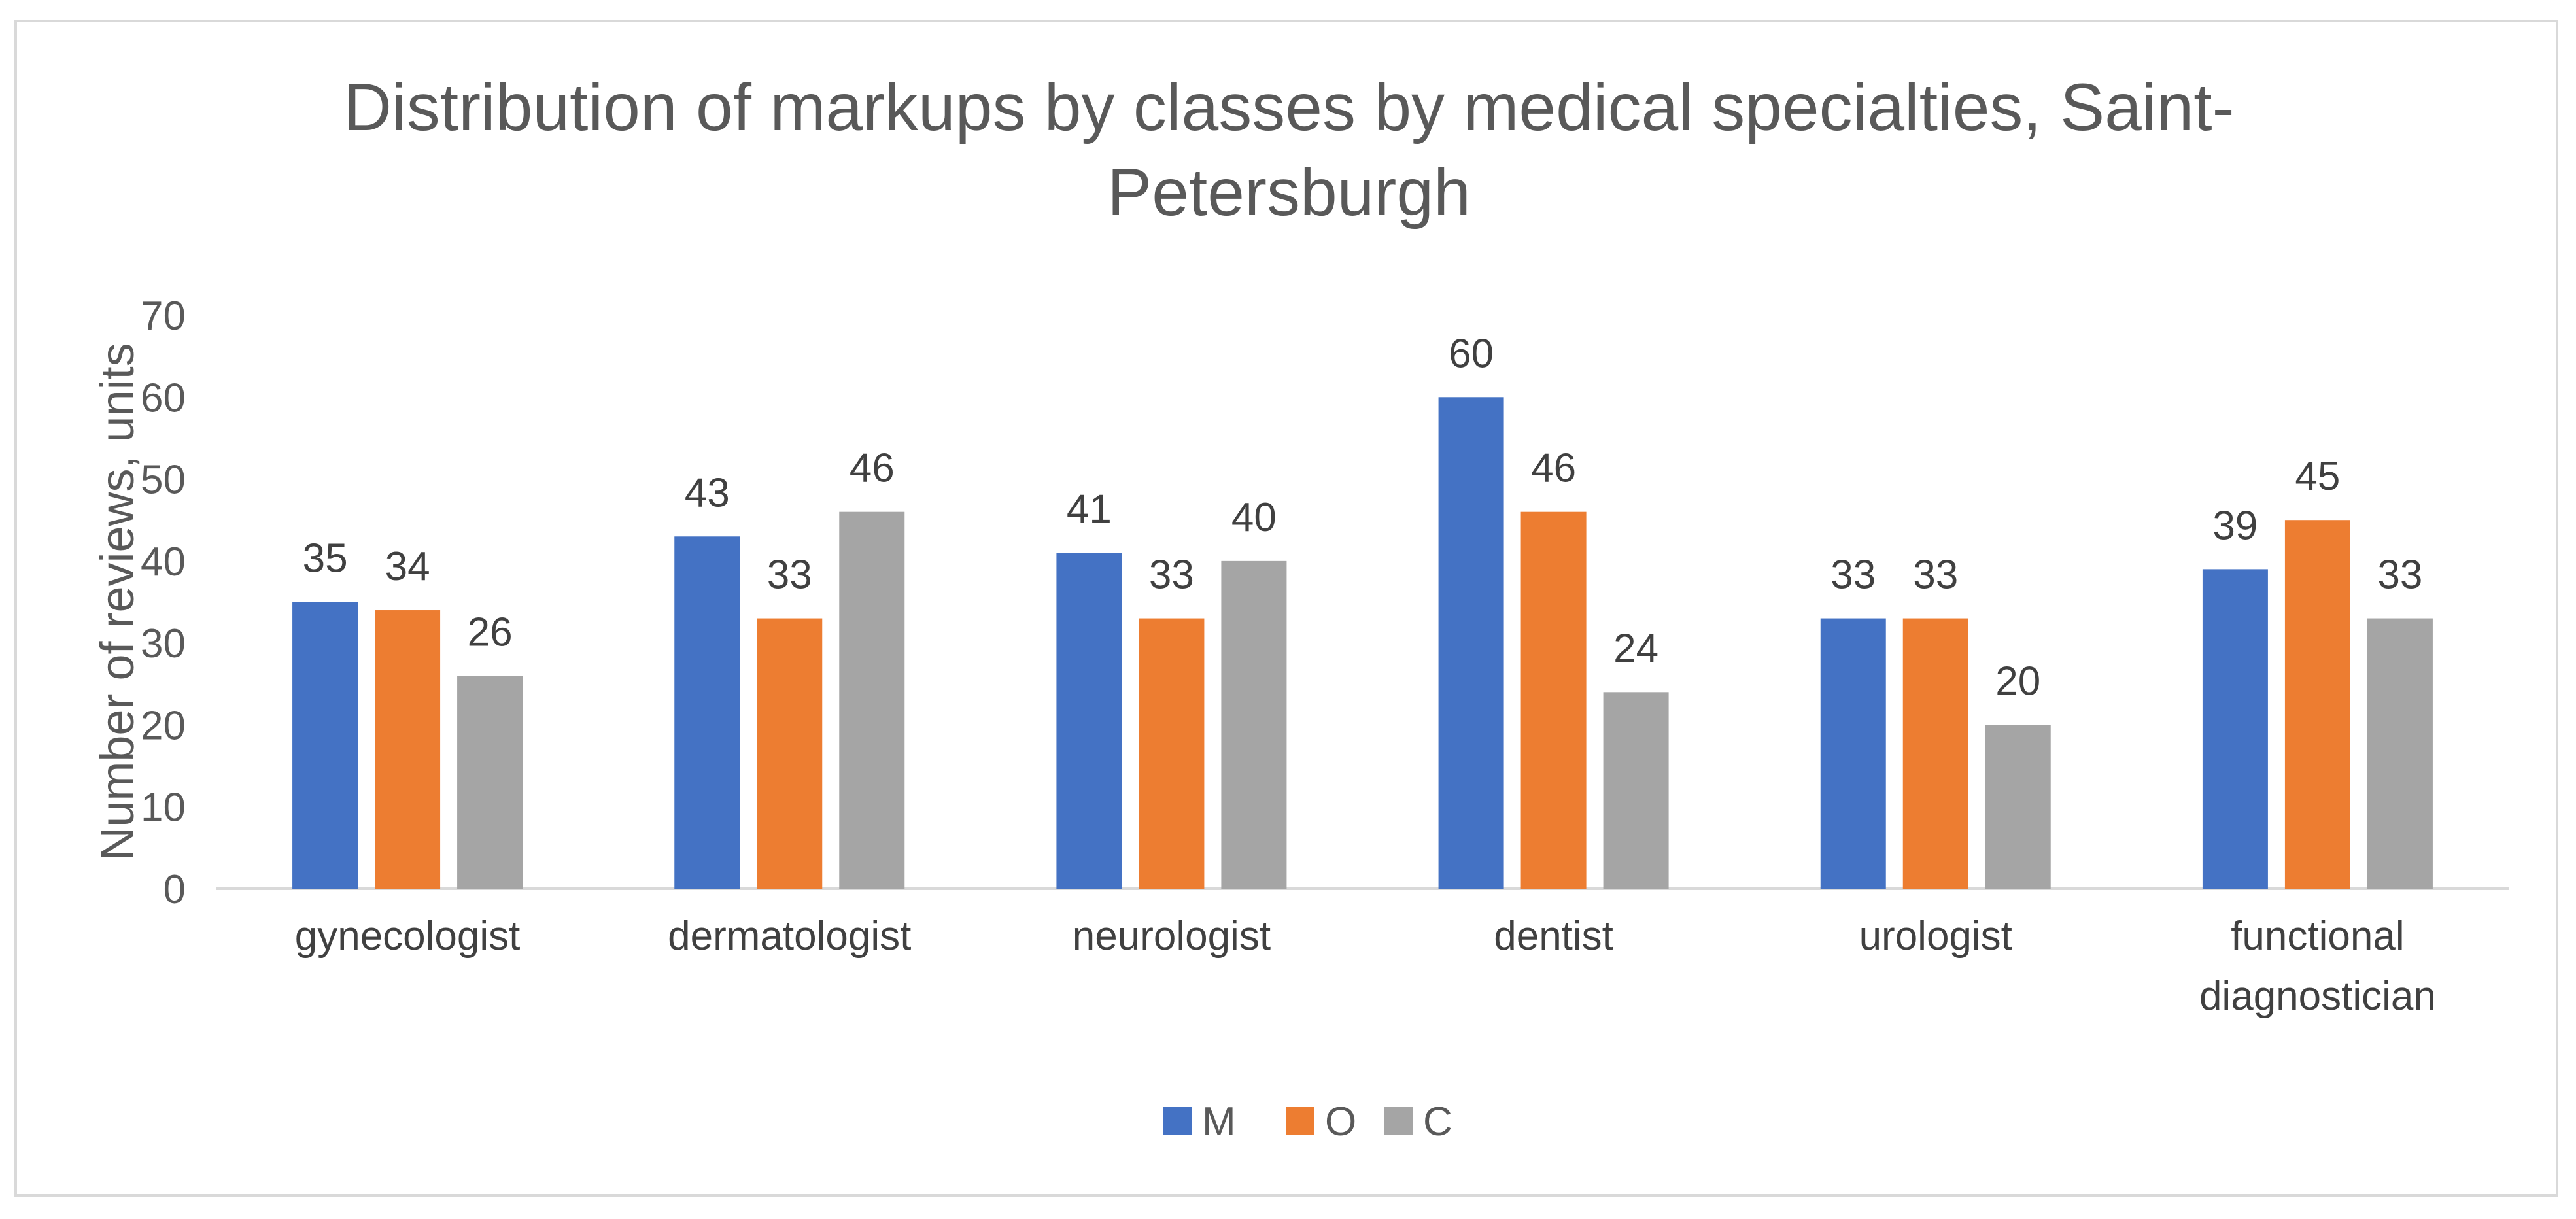  Describe the element at coordinates (164, 562) in the screenshot. I see `y-tick-label: 40` at that location.